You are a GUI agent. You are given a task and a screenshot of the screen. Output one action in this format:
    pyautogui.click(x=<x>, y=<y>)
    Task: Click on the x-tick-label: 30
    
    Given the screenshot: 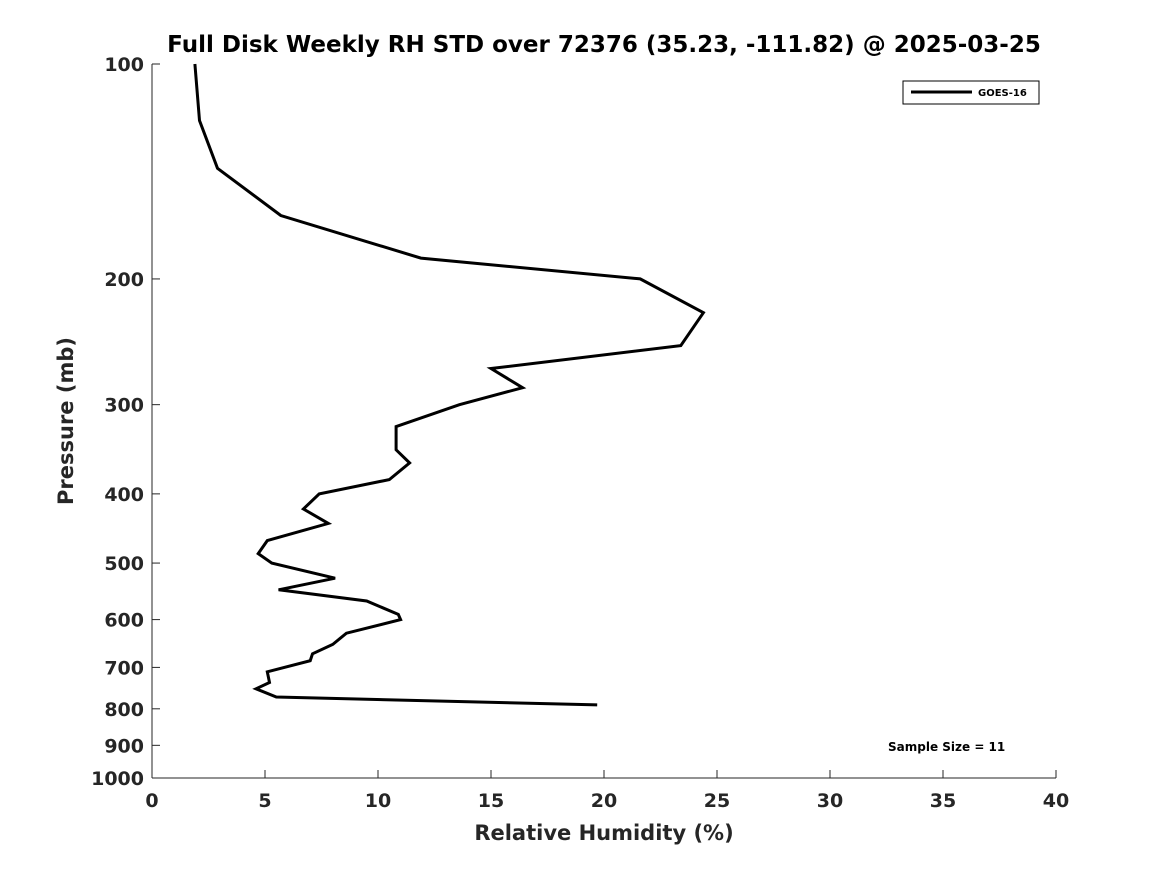 What is the action you would take?
    pyautogui.click(x=830, y=801)
    